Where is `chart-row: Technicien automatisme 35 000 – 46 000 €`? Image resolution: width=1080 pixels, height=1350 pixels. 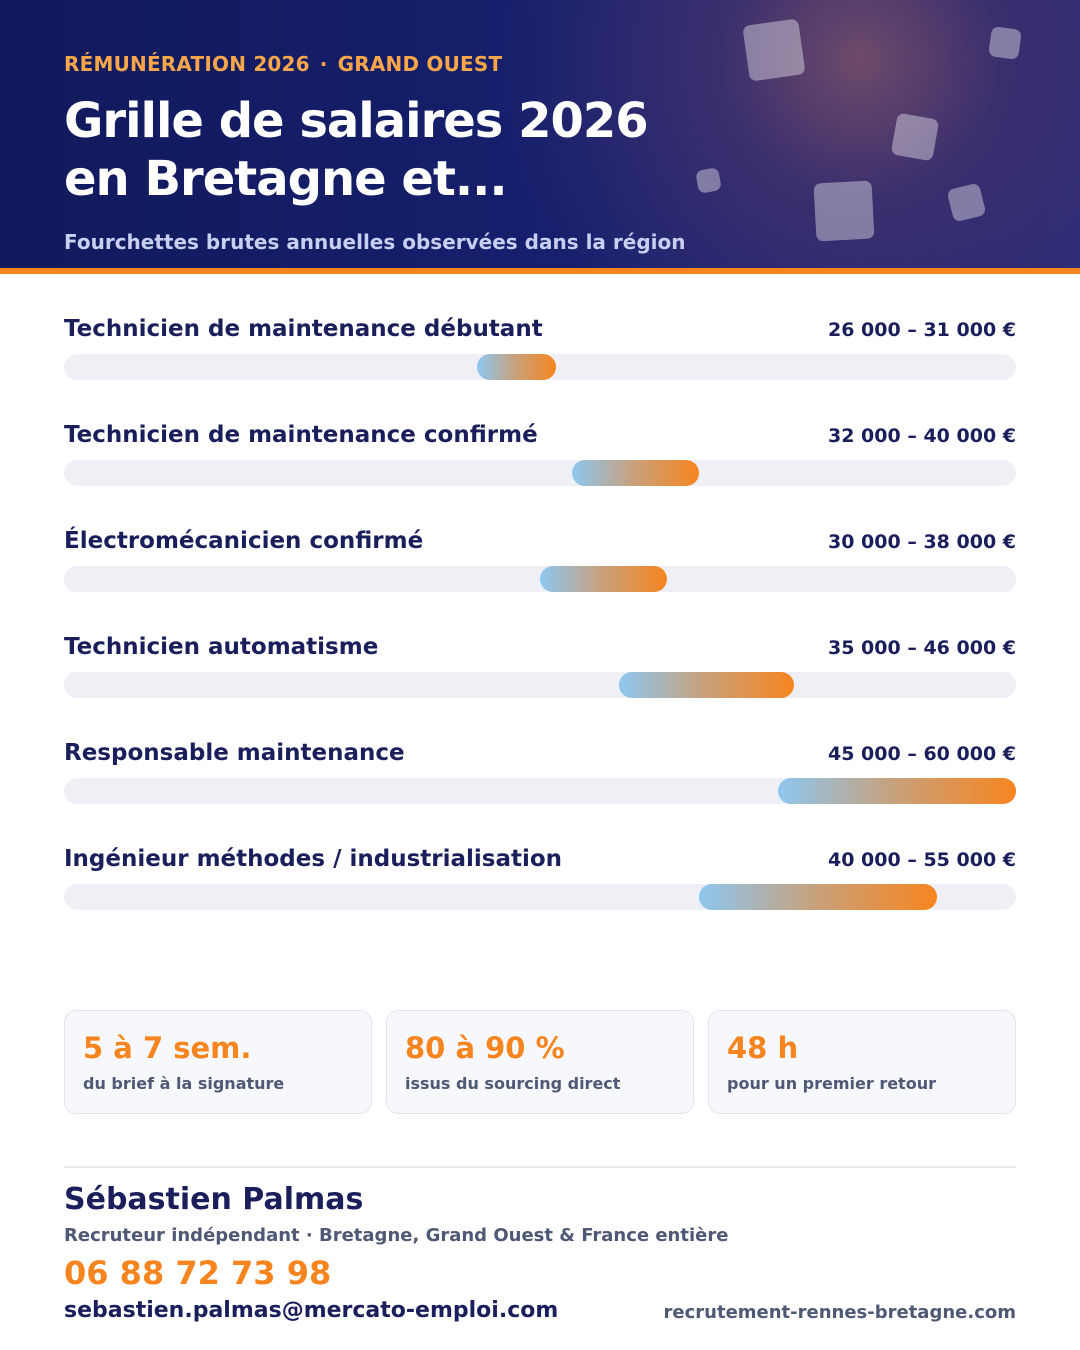 chart-row: Technicien automatisme 35 000 – 46 000 € is located at coordinates (540, 669).